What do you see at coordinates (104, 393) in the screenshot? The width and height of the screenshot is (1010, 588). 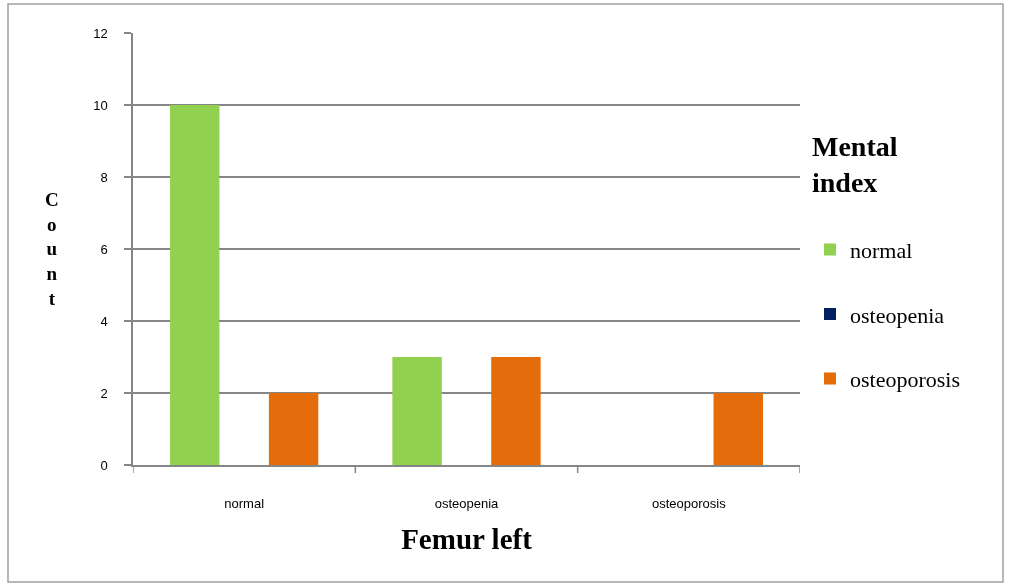 I see `y-tick-label: 2` at bounding box center [104, 393].